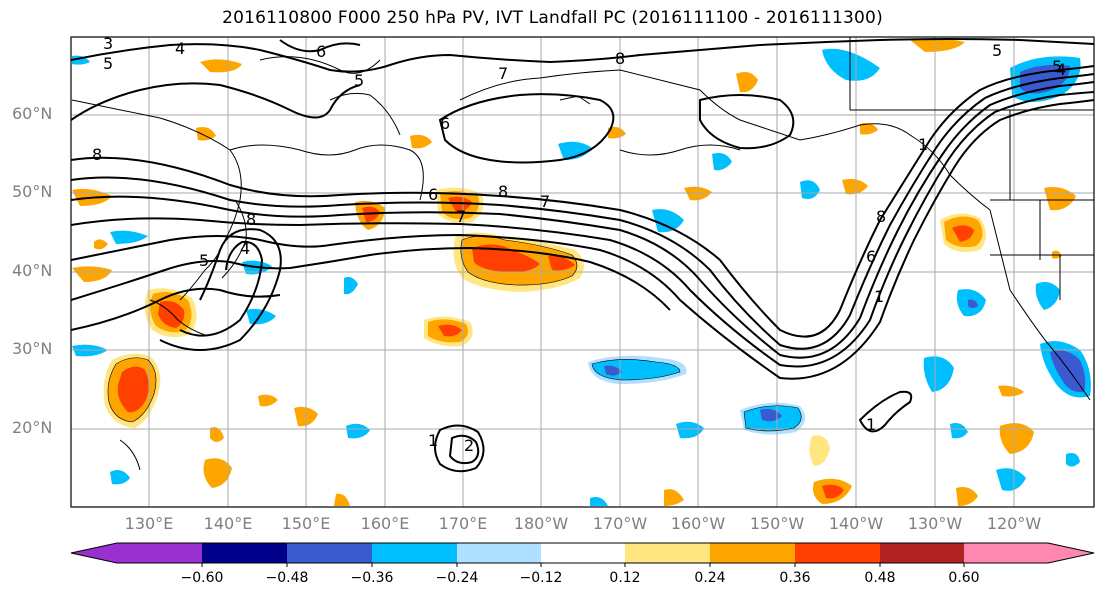  Describe the element at coordinates (1014, 523) in the screenshot. I see `lon-label: 120°W` at that location.